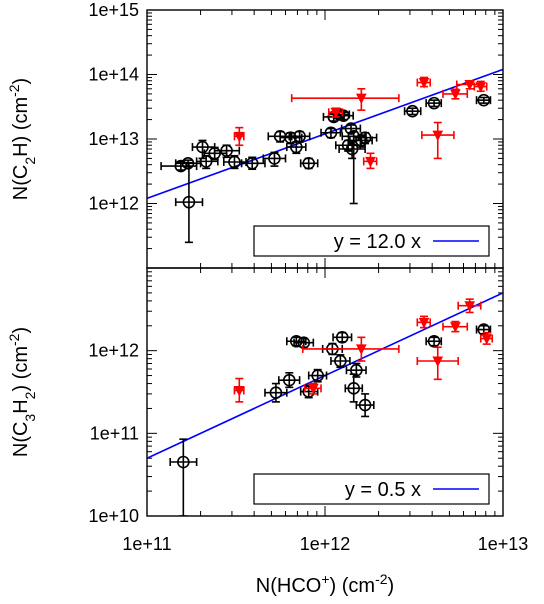 The width and height of the screenshot is (544, 604). Describe the element at coordinates (113, 10) in the screenshot. I see `y-tick-label: 1e+15` at that location.